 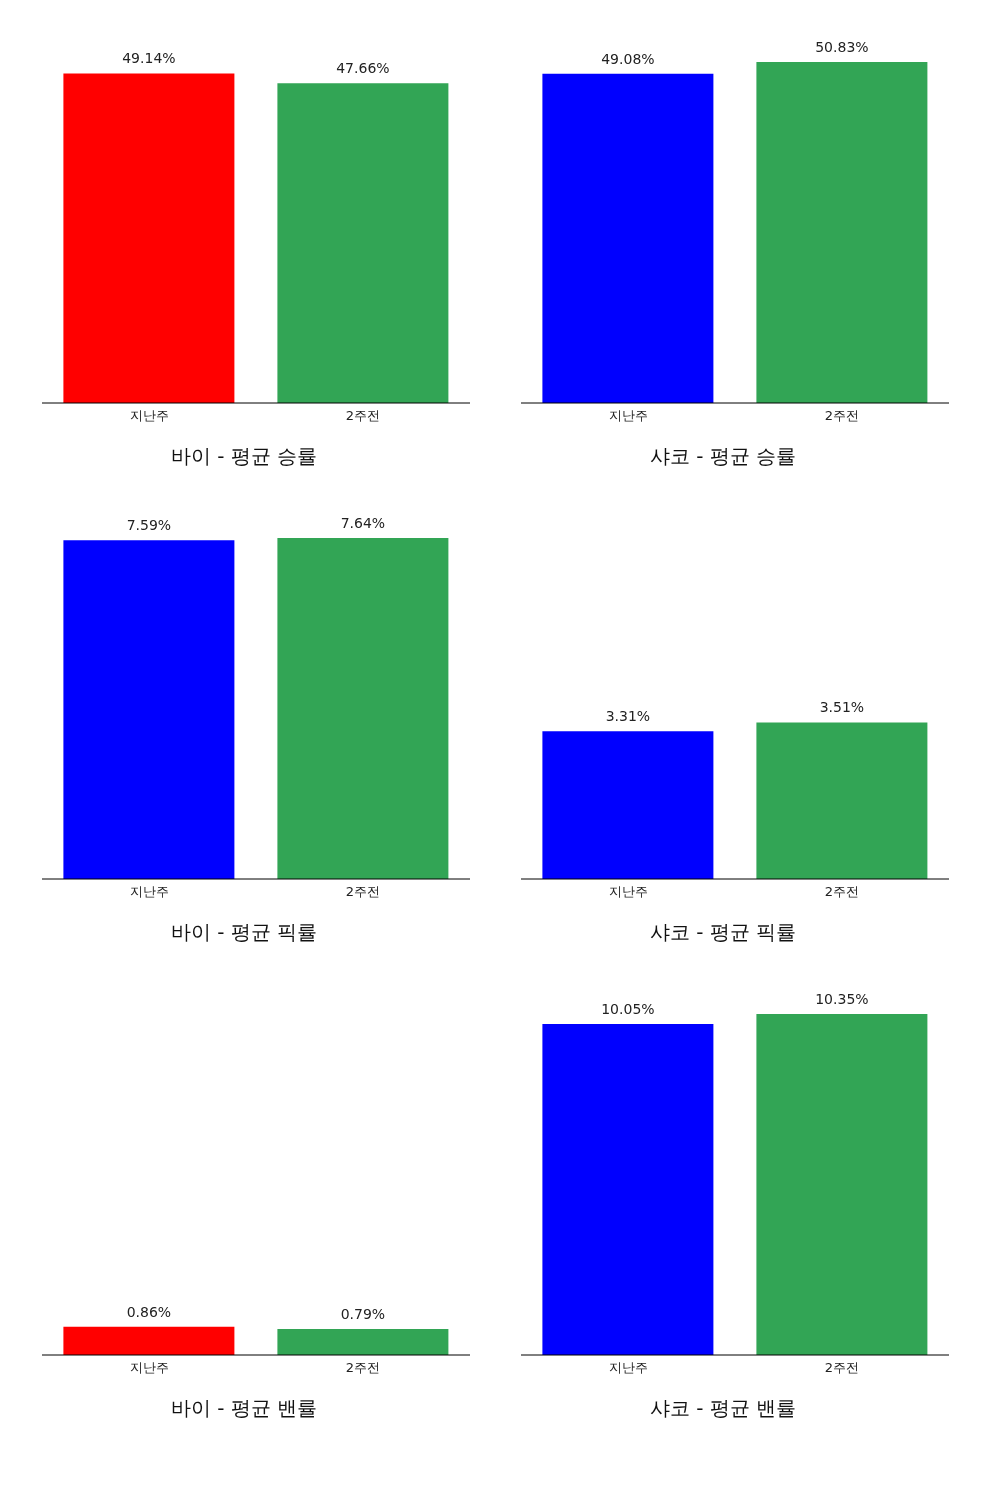 I want to click on data-label: 49.14%, so click(x=149, y=58).